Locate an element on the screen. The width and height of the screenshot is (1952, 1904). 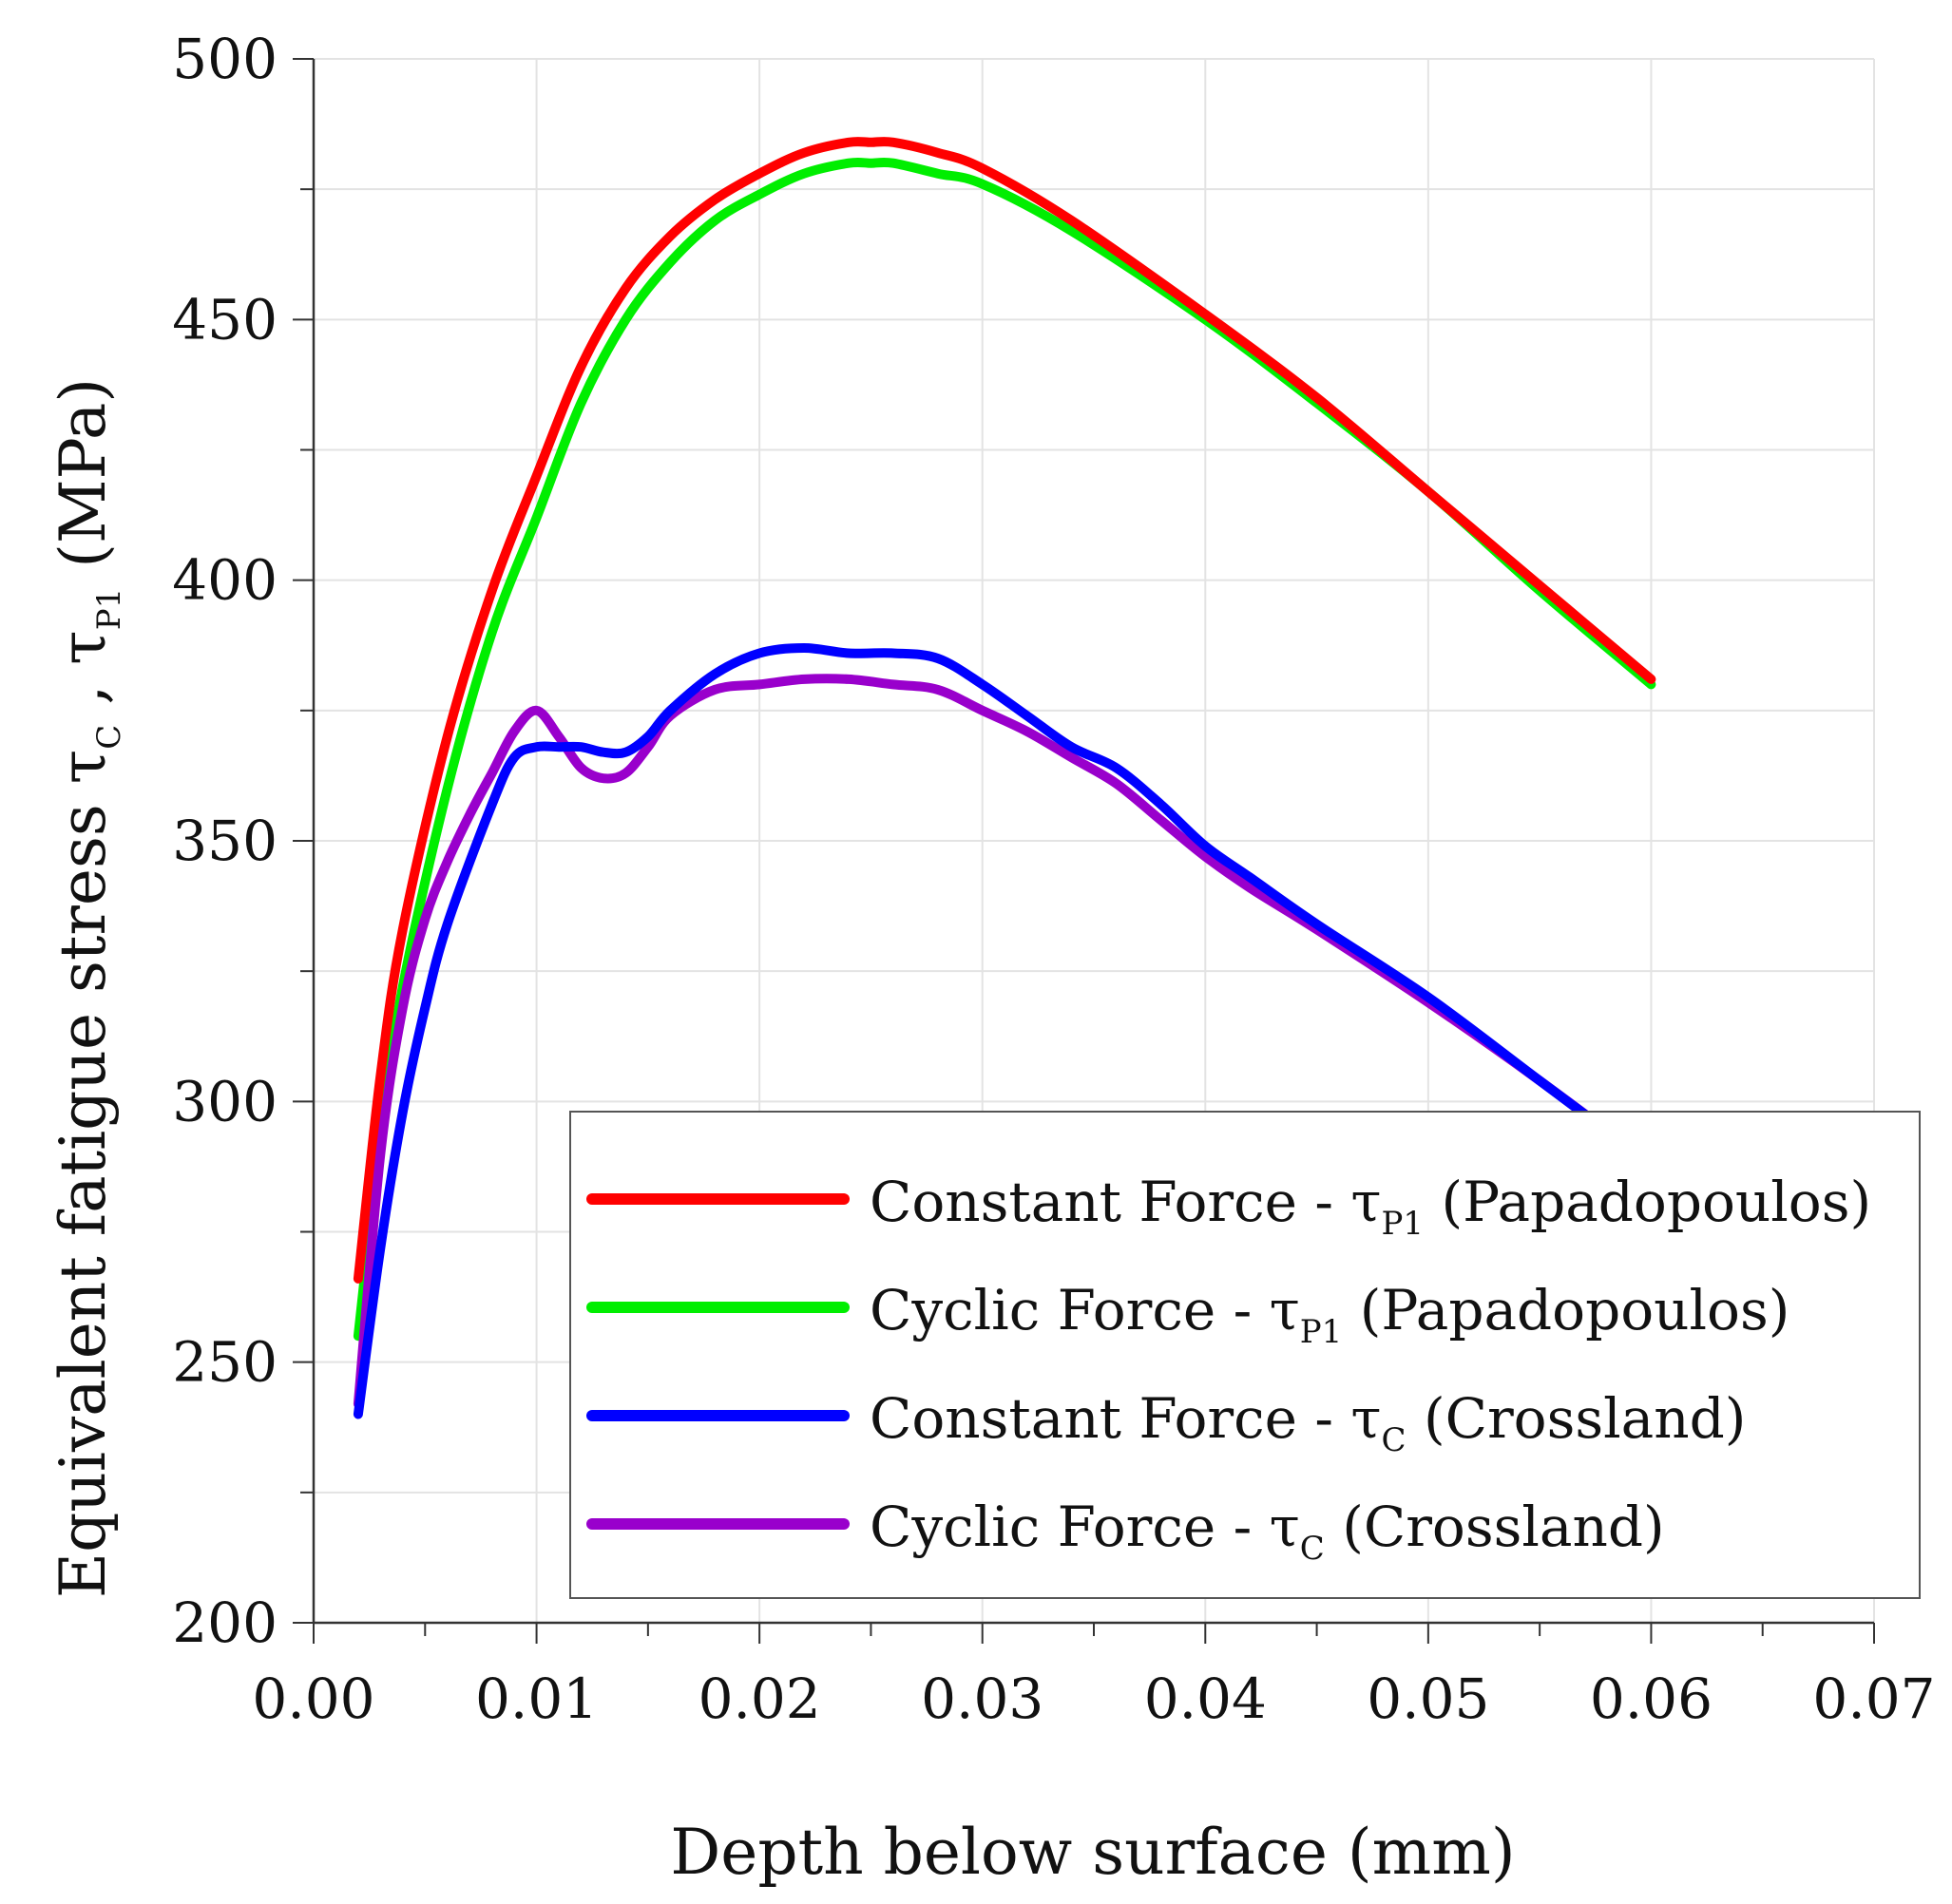
x-tick-label: 0.00 is located at coordinates (313, 1698).